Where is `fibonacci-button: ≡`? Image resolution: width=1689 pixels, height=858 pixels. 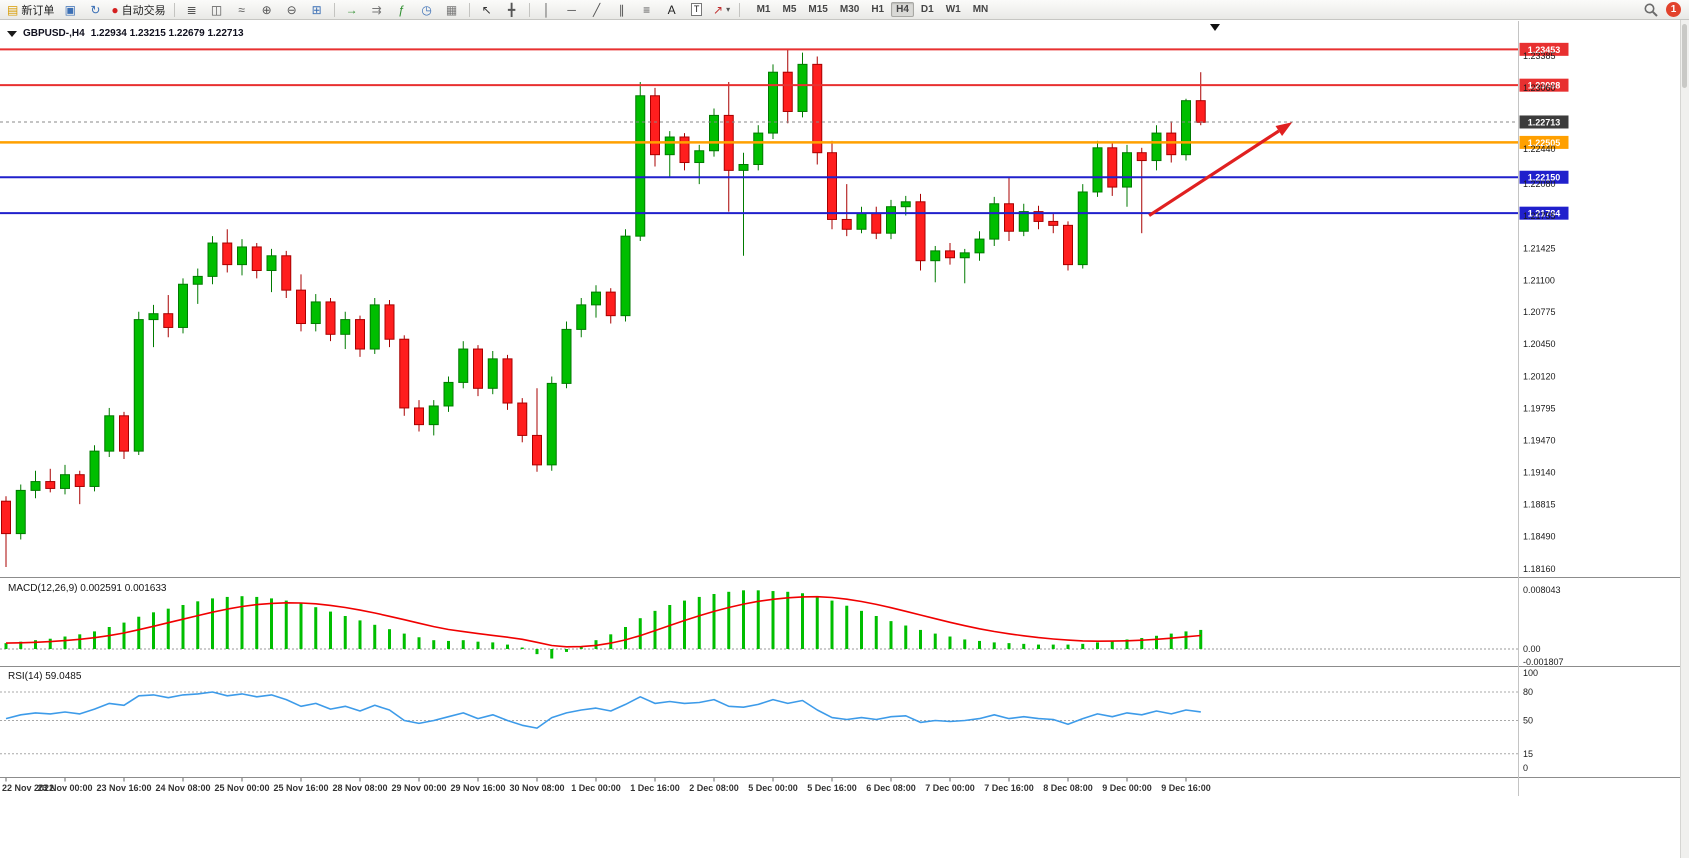
fibonacci-button: ≡ is located at coordinates (647, 9).